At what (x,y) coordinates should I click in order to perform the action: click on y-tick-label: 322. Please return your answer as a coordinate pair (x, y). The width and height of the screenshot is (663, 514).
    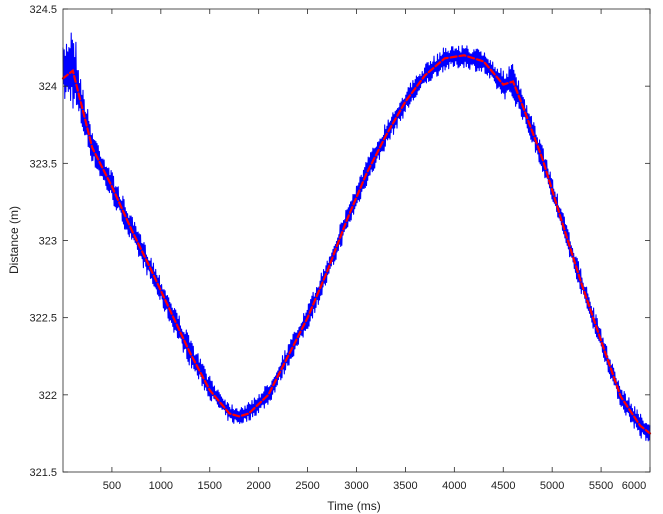
    Looking at the image, I should click on (48, 396).